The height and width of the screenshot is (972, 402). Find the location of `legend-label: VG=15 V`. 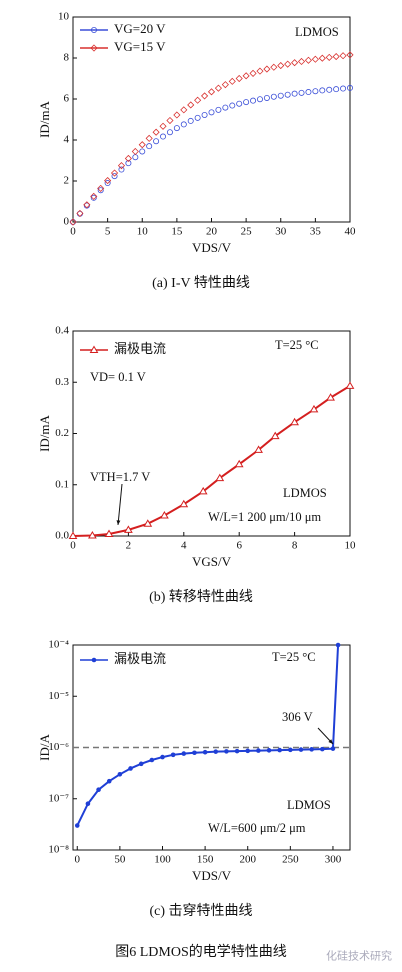

legend-label: VG=15 V is located at coordinates (140, 46).